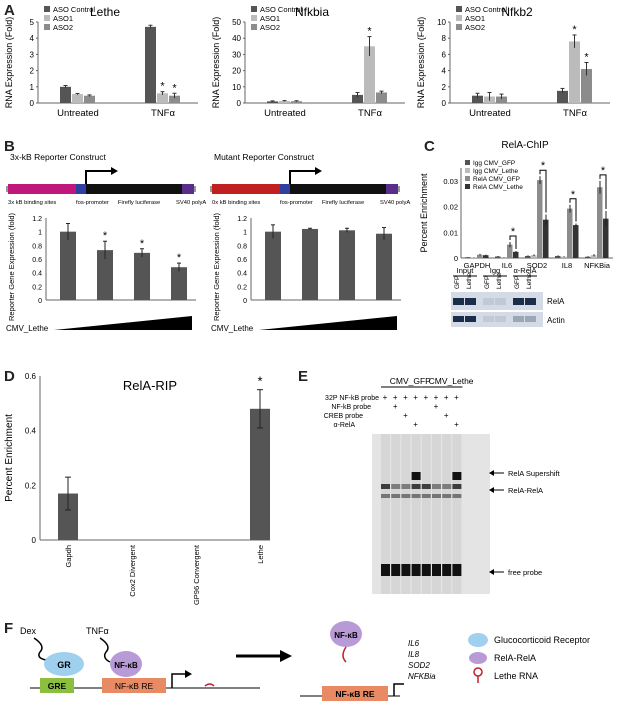 Image resolution: width=617 pixels, height=711 pixels. Describe the element at coordinates (424, 213) in the screenshot. I see `chip-y-axis-label: Percent Enrichment` at that location.